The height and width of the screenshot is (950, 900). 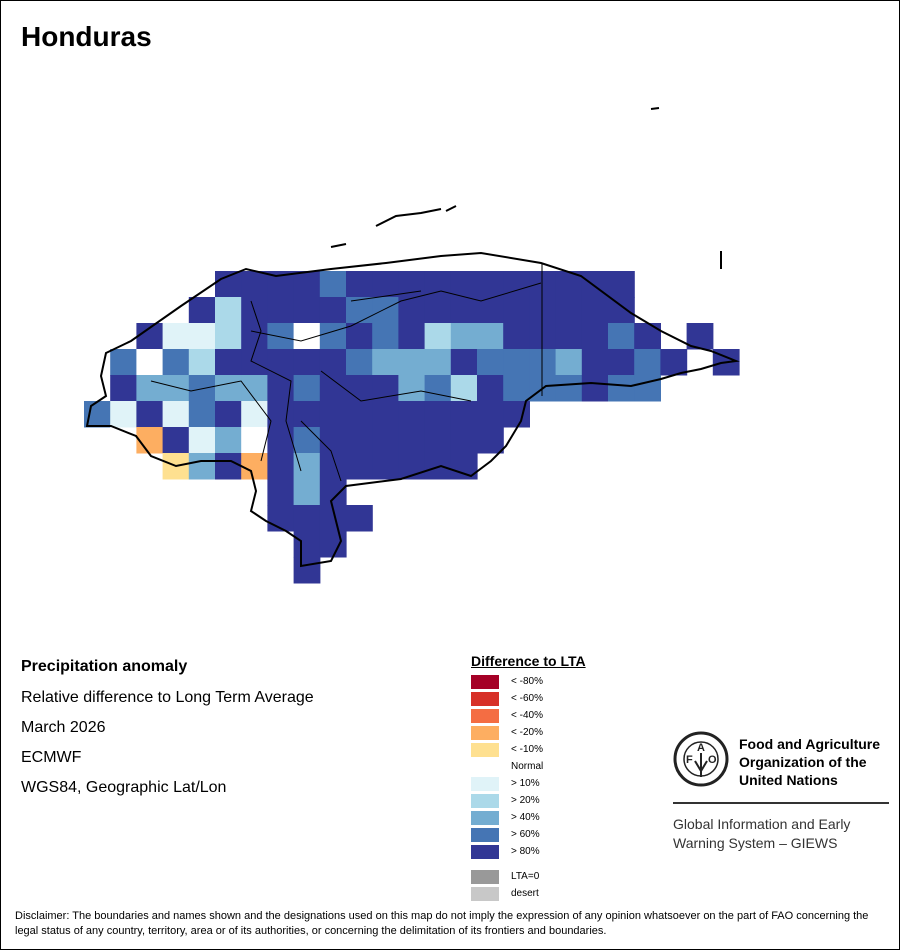 I want to click on fao-logo-icon: F A O, so click(x=701, y=759).